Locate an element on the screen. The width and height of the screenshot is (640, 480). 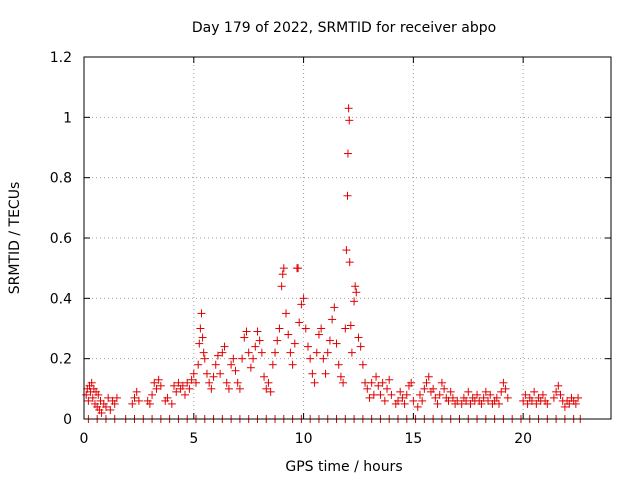
x-tick-label: 0 is located at coordinates (84, 439).